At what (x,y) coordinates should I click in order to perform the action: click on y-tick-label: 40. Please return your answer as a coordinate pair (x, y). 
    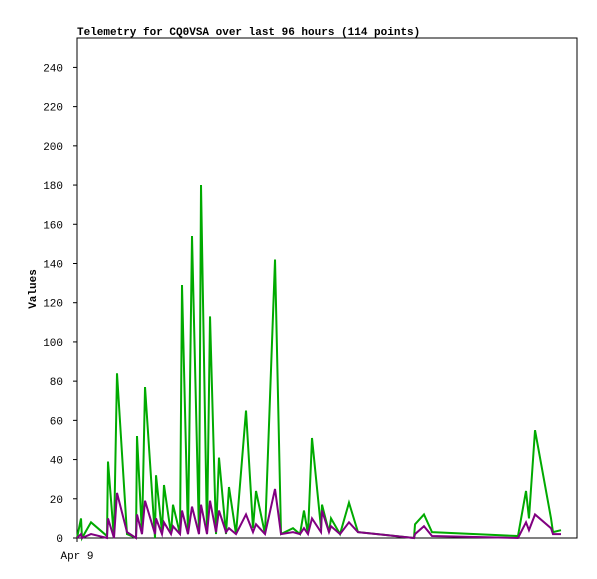
    Looking at the image, I should click on (56, 462).